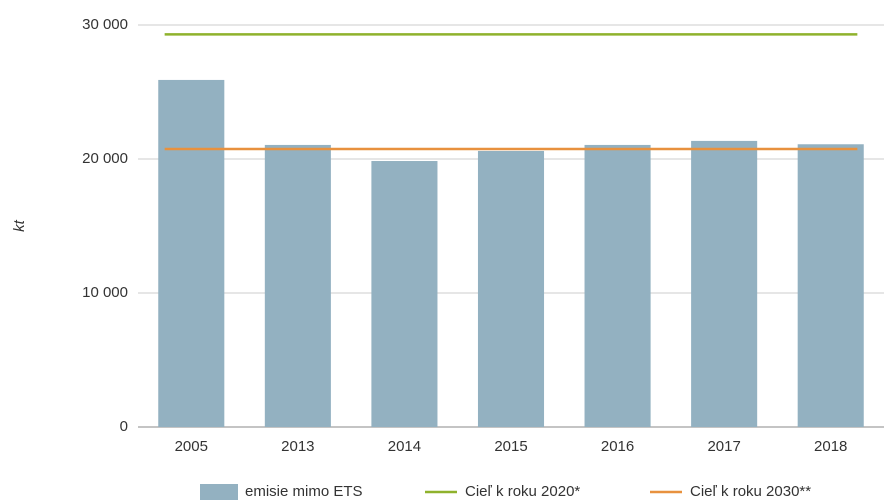  I want to click on x-tick-label: 2016, so click(617, 446).